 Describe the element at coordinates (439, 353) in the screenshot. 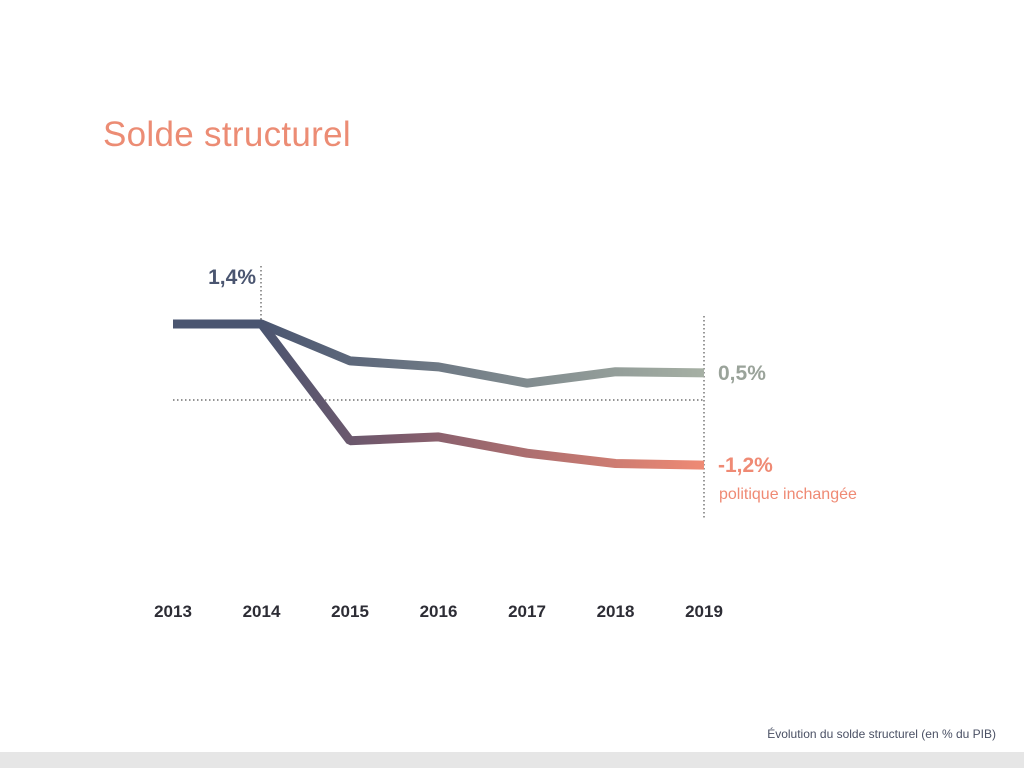

I see `series-line-upper` at that location.